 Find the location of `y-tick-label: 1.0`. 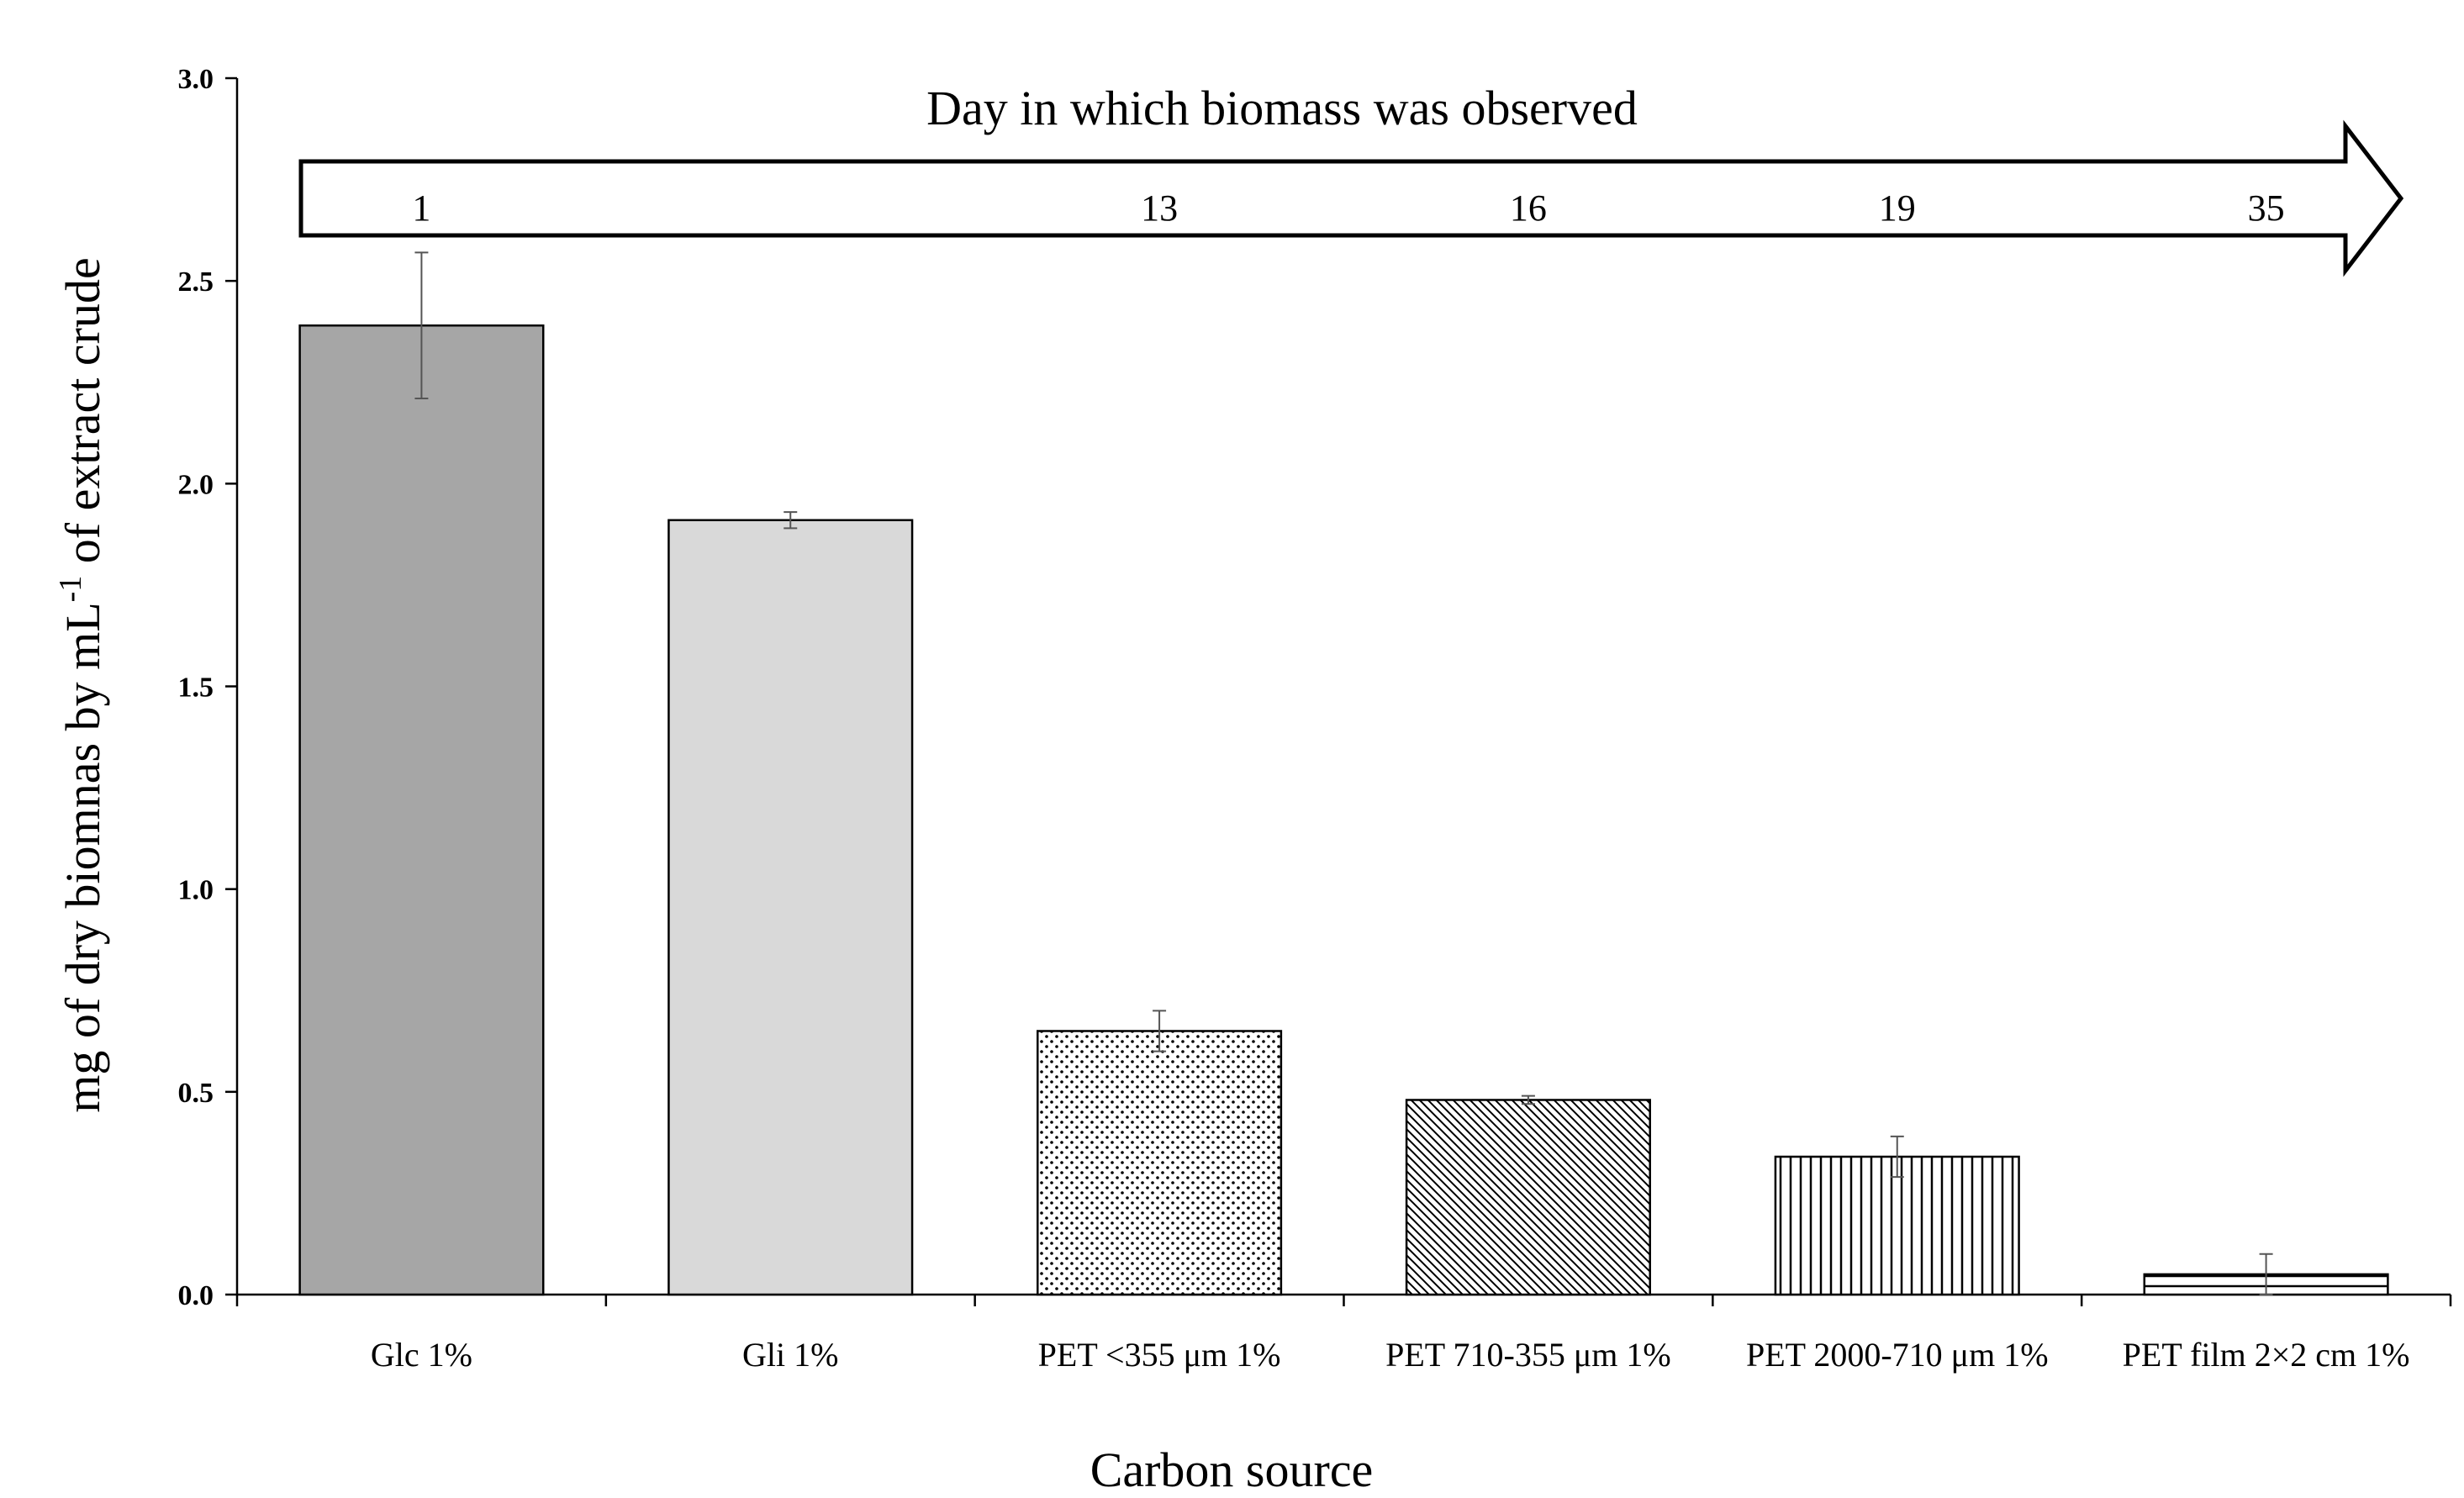

y-tick-label: 1.0 is located at coordinates (196, 890).